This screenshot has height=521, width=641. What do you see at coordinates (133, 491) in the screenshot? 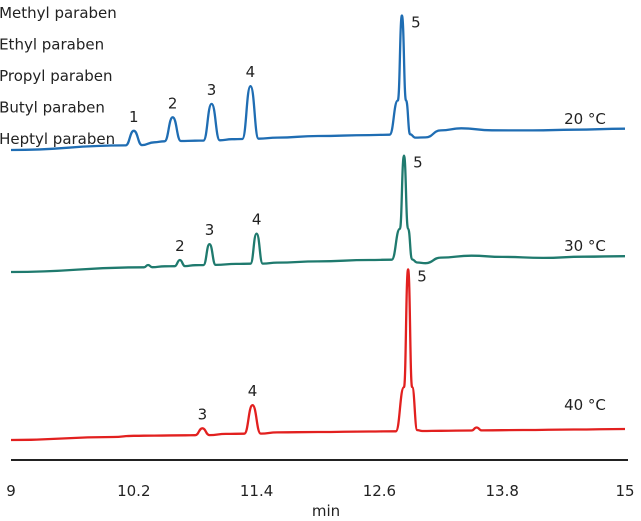
I see `x-tick-label: 10.2` at bounding box center [133, 491].